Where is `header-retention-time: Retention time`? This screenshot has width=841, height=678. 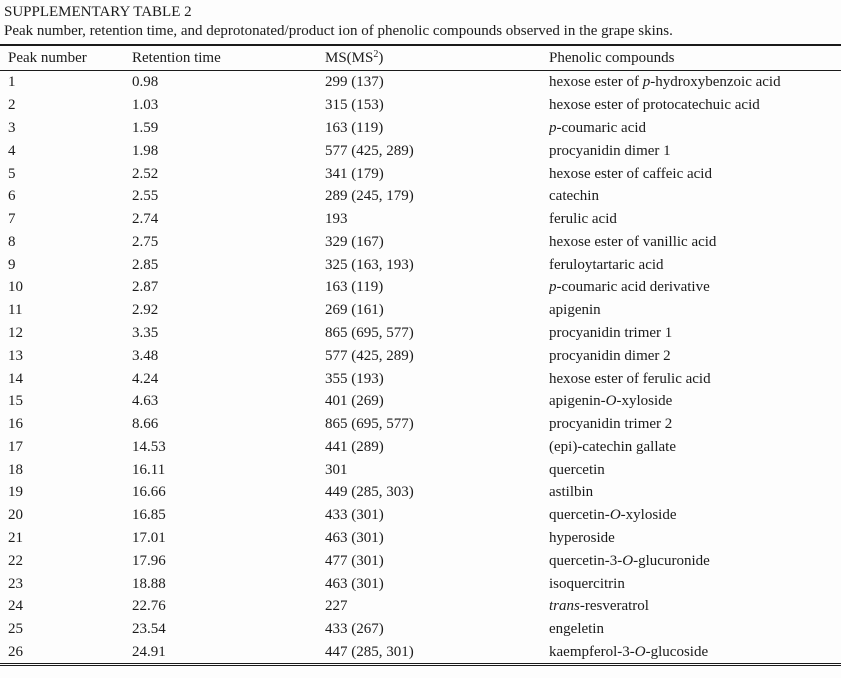 header-retention-time: Retention time is located at coordinates (228, 58).